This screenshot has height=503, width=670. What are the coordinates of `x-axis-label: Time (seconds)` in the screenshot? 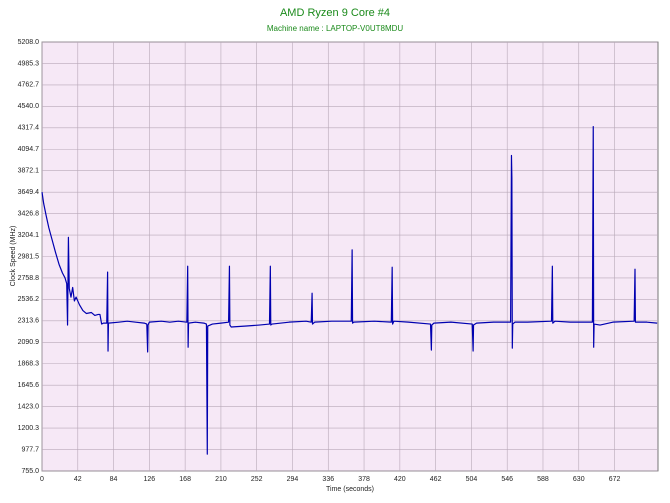 It's located at (350, 489).